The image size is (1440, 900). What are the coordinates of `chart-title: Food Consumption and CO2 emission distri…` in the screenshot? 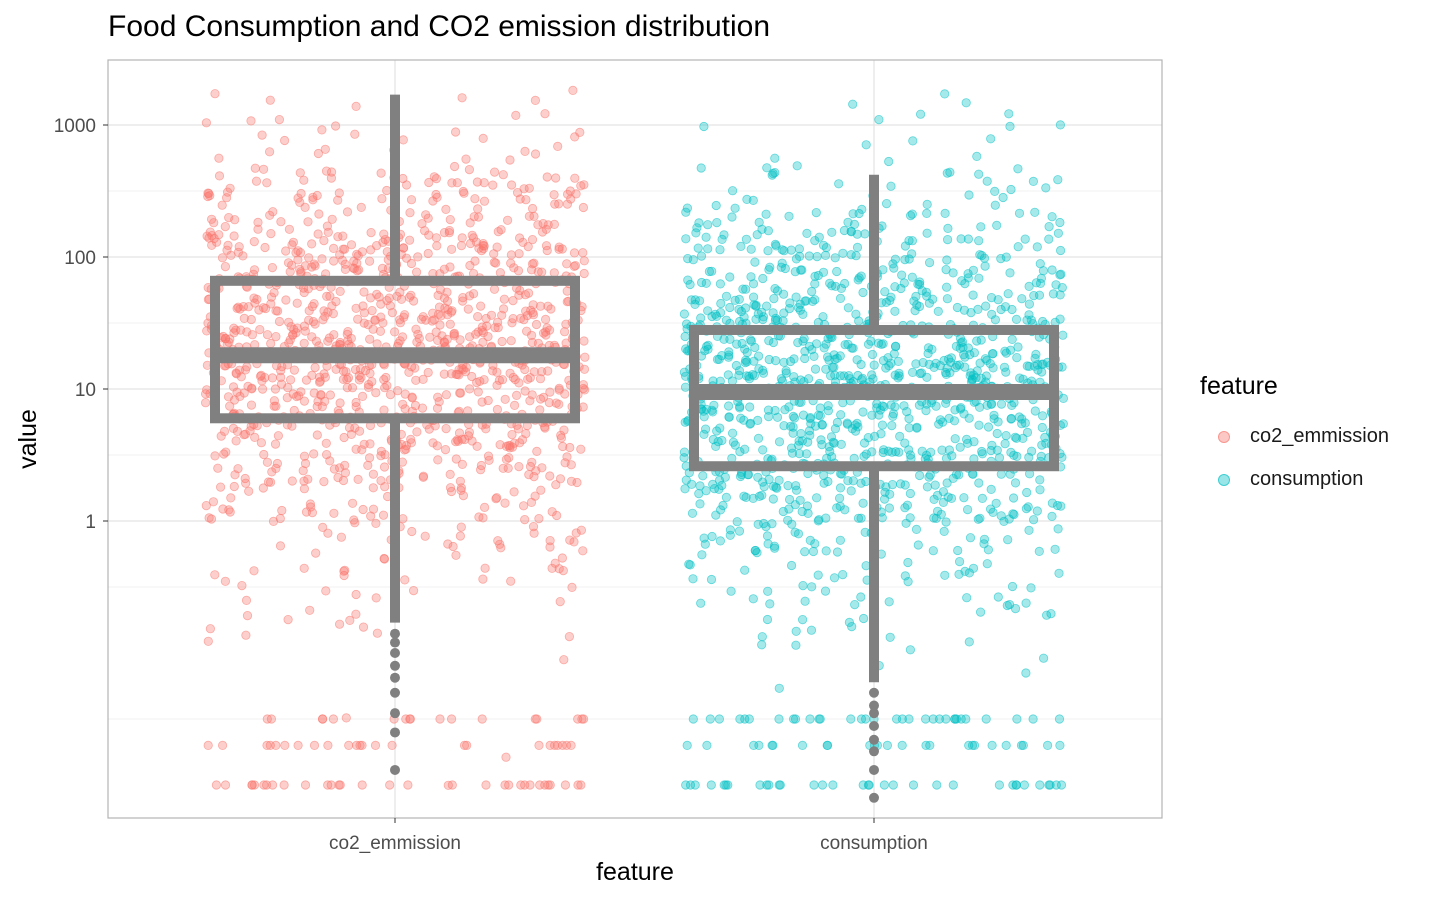 It's located at (439, 26).